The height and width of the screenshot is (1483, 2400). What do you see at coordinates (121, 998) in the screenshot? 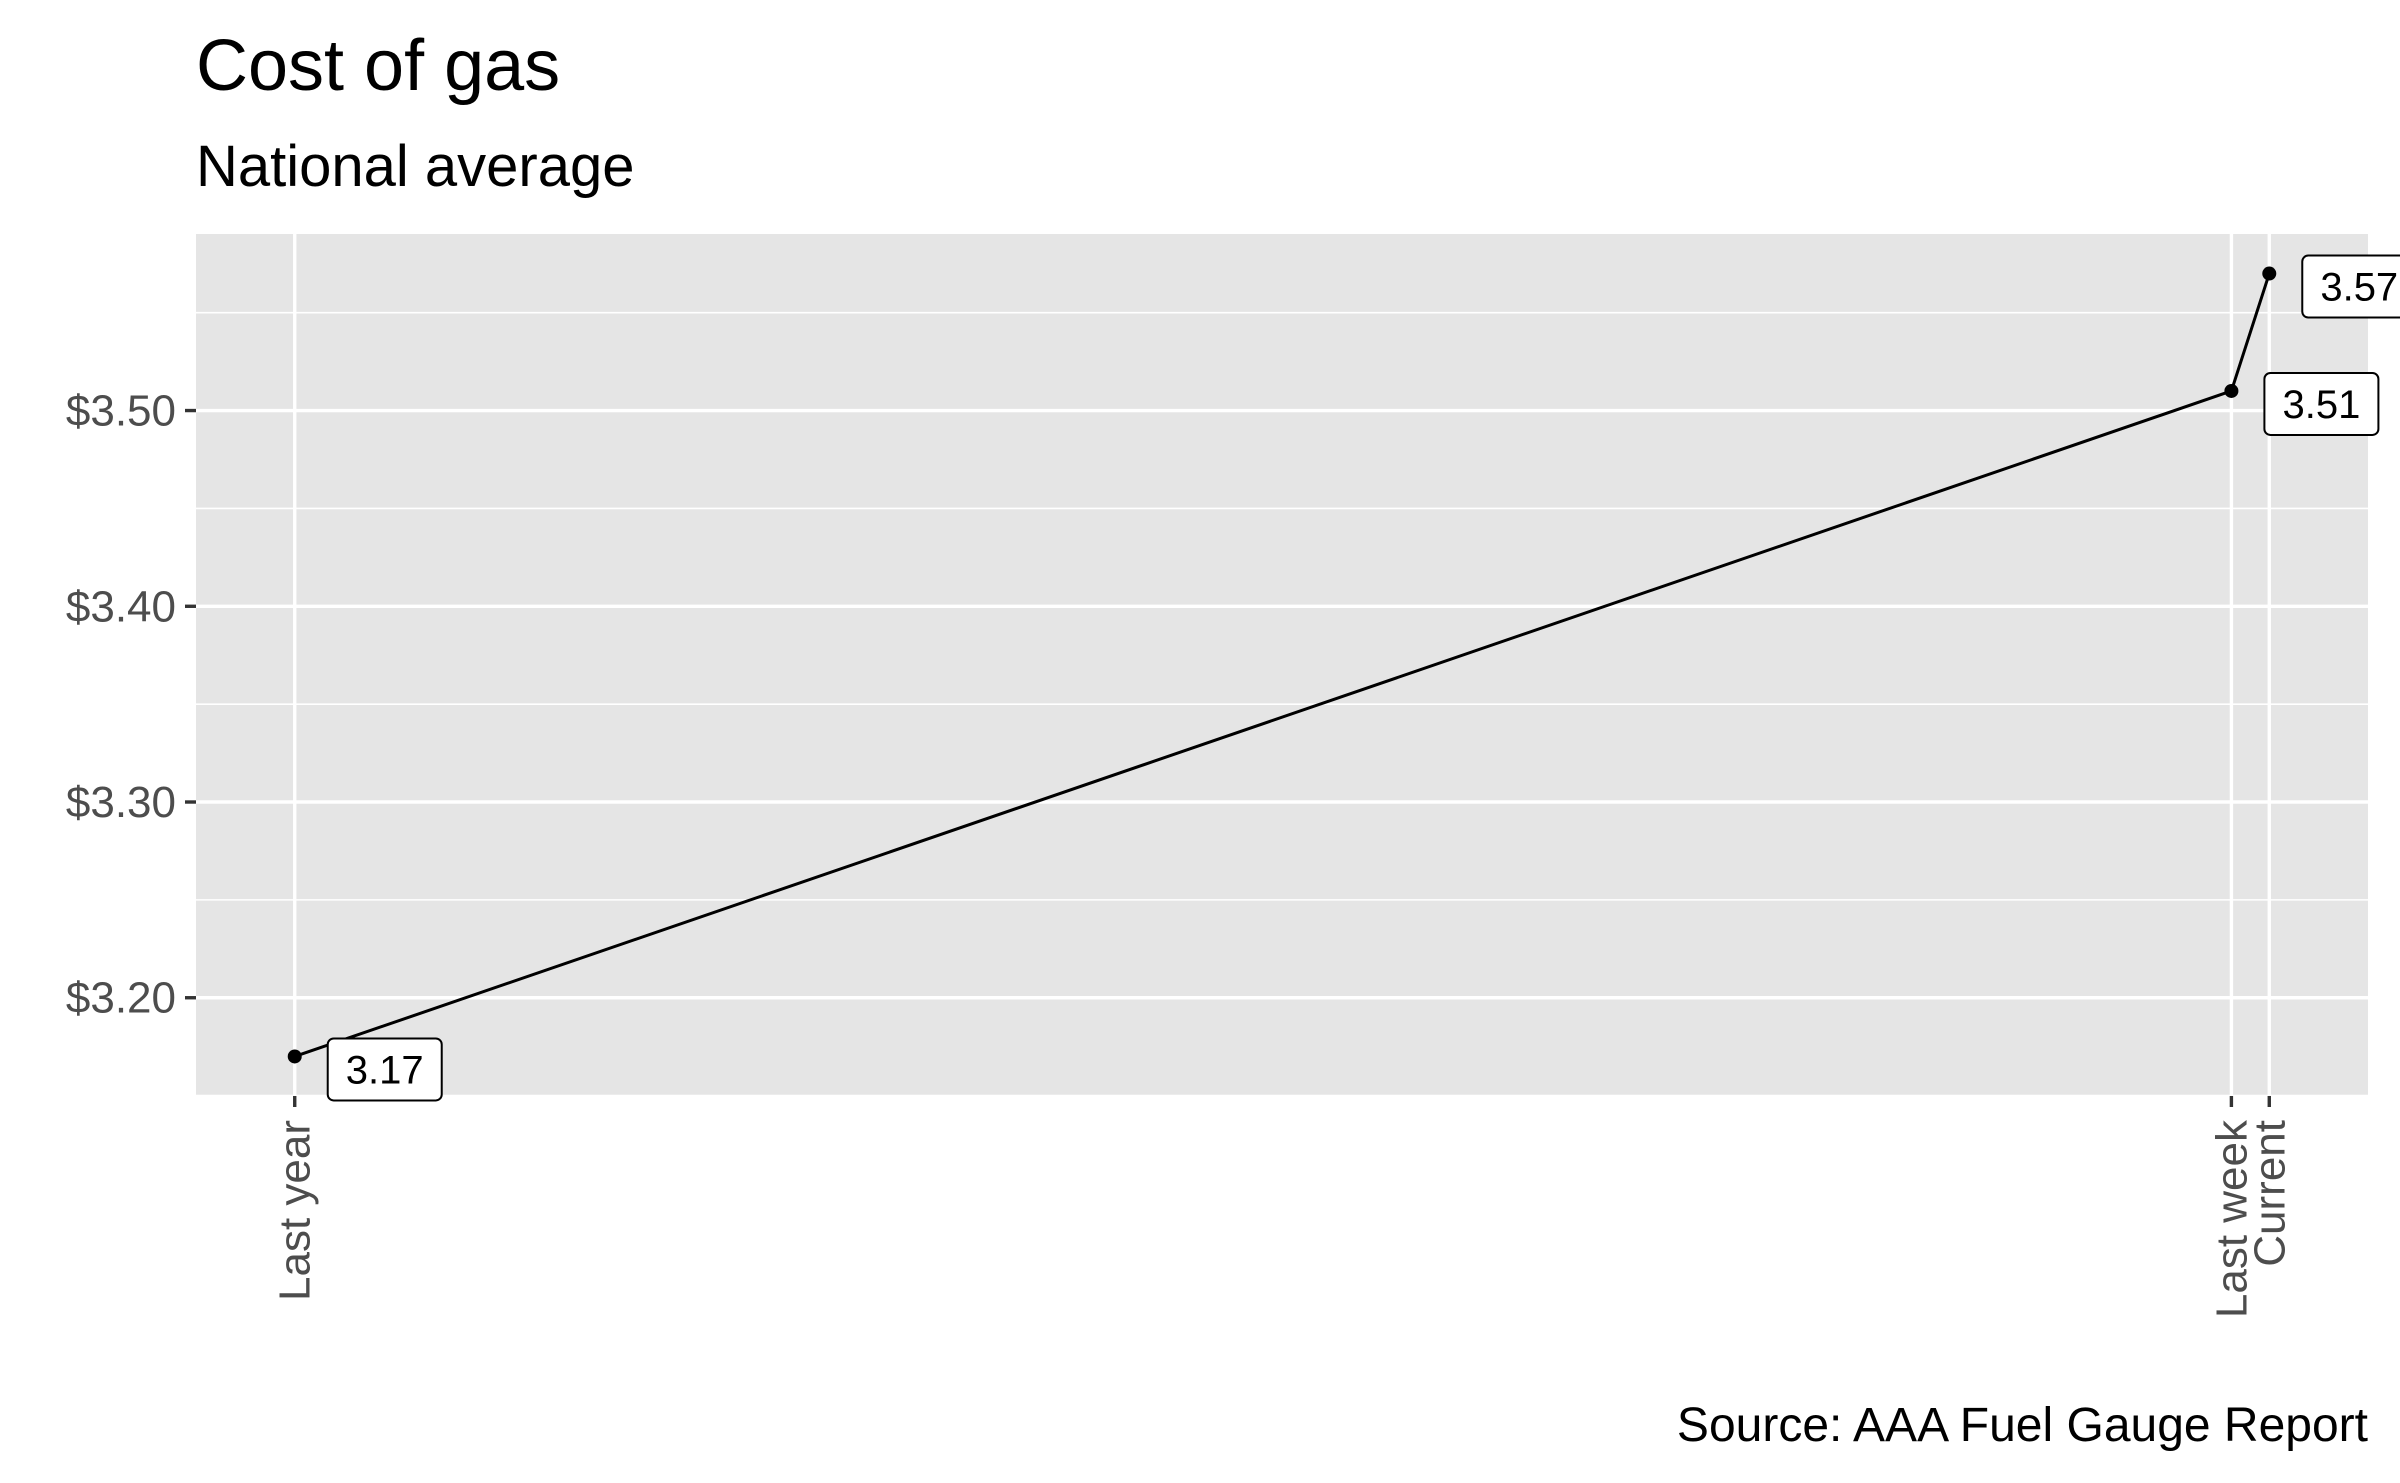
I see `y-tick-label: $3.20` at bounding box center [121, 998].